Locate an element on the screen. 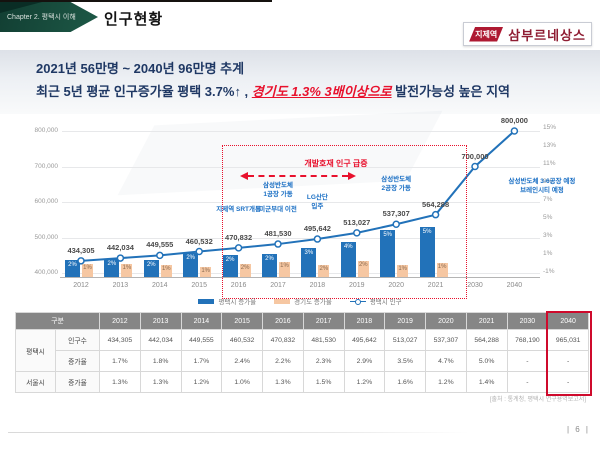  y2-axis-tick: 9% is located at coordinates (548, 181).